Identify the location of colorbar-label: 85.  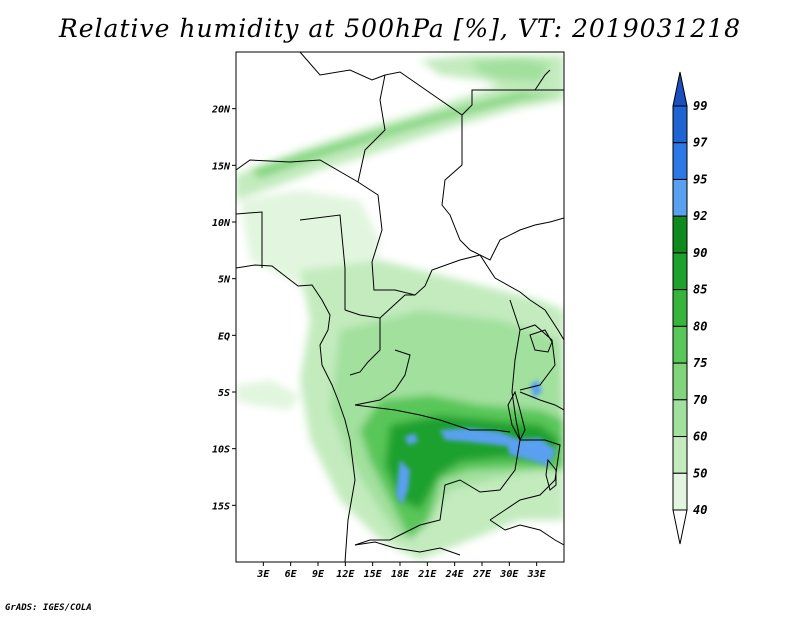
(700, 290).